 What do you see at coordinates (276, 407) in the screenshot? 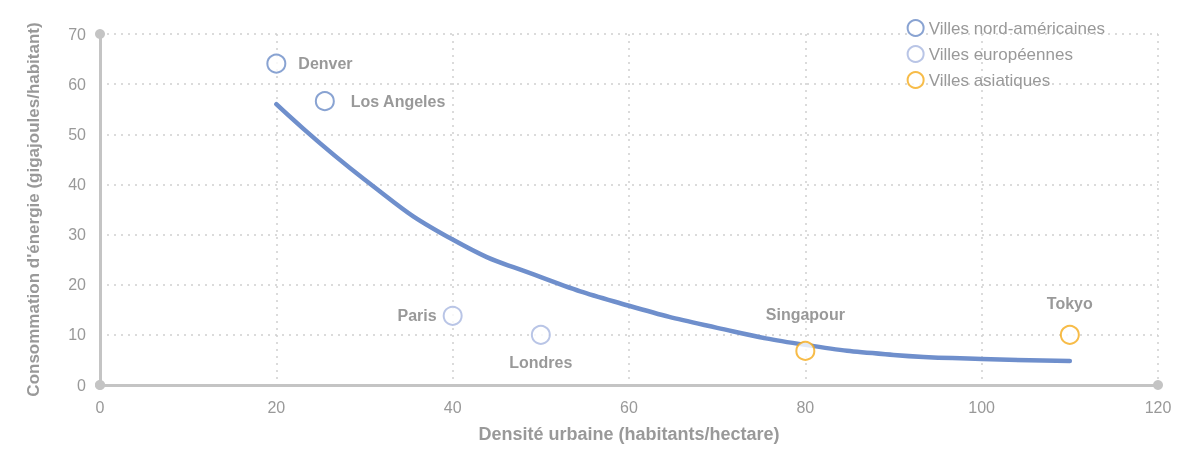
I see `x-tick-label: 20` at bounding box center [276, 407].